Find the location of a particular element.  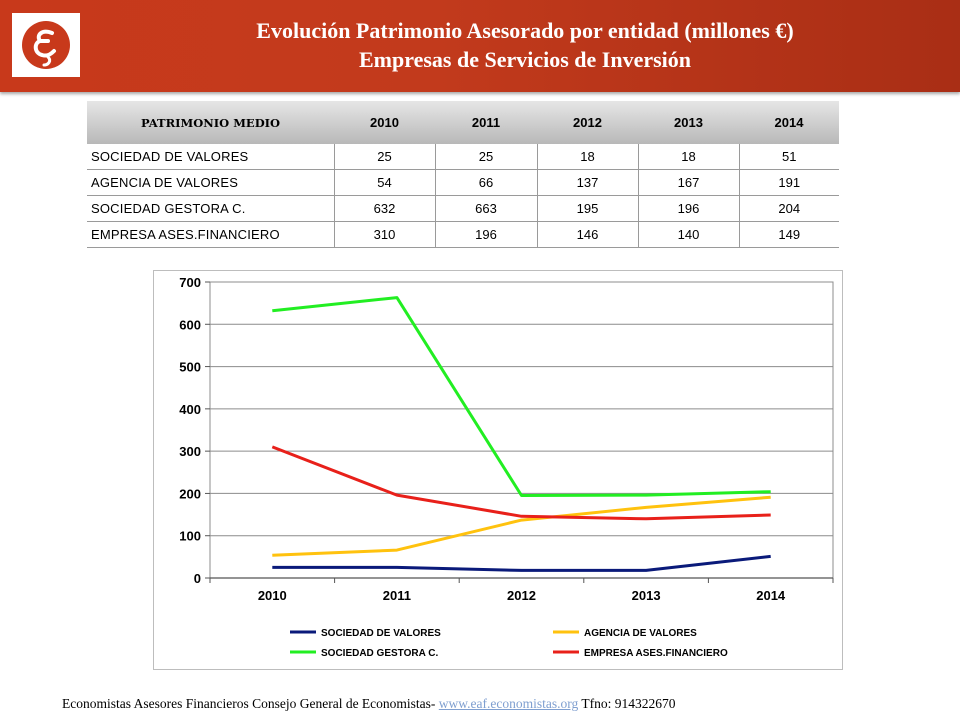

table-cell: 167 is located at coordinates (688, 182).